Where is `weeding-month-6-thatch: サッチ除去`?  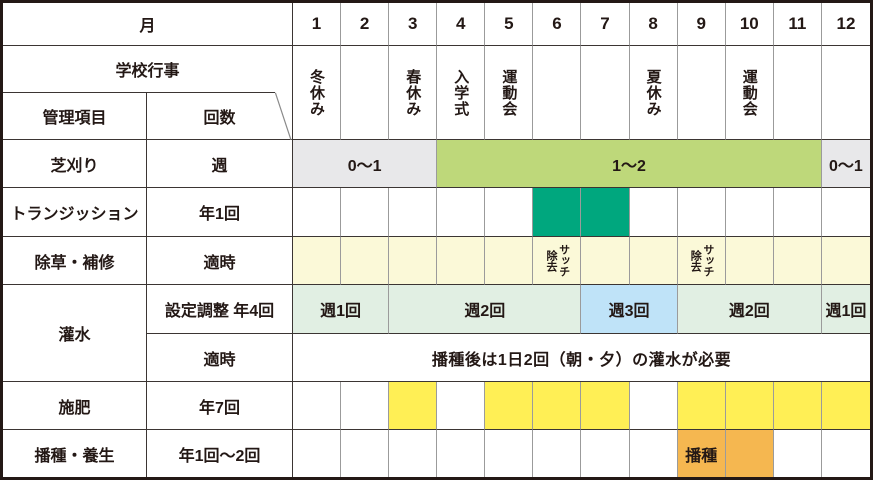
weeding-month-6-thatch: サッチ除去 is located at coordinates (557, 261).